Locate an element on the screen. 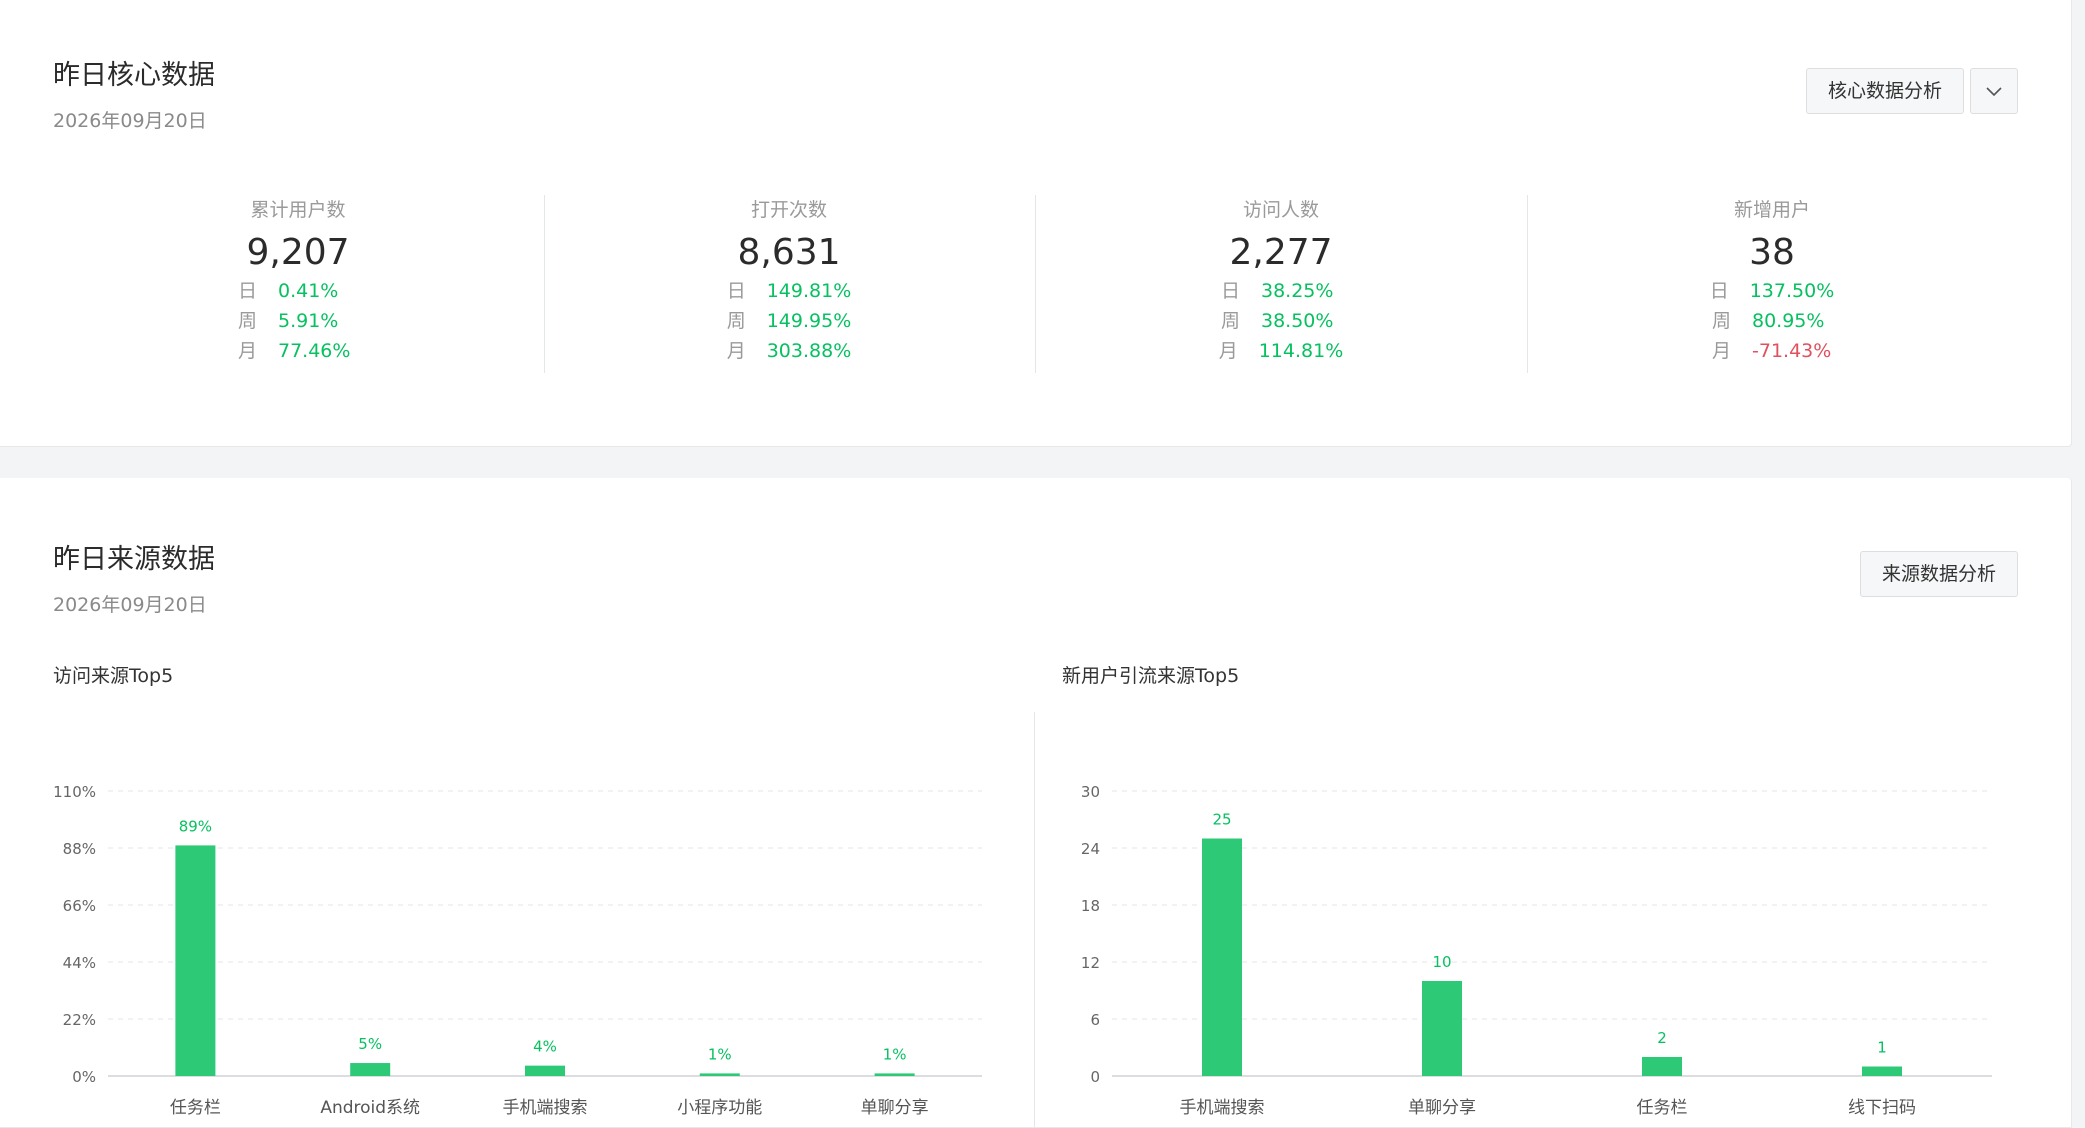 The height and width of the screenshot is (1128, 2085). stat-value: 38 is located at coordinates (1772, 252).